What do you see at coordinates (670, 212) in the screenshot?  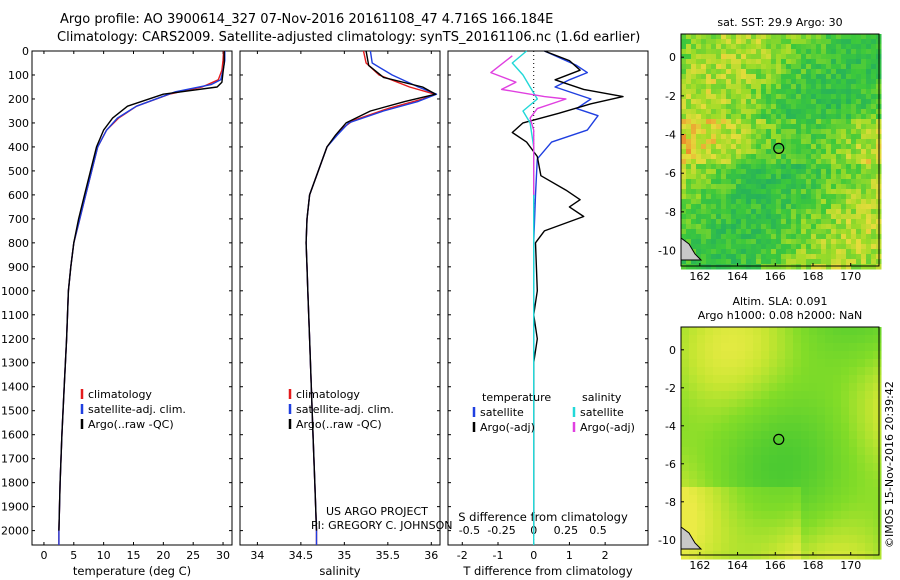 I see `map-ytick-label: -8` at bounding box center [670, 212].